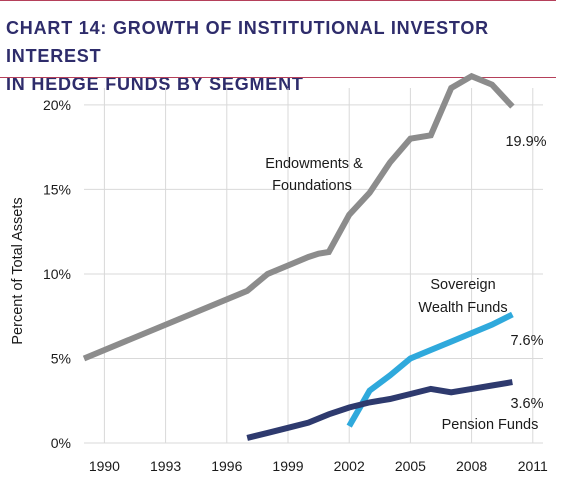  I want to click on sovereign-label-line-2: Wealth Funds, so click(462, 308).